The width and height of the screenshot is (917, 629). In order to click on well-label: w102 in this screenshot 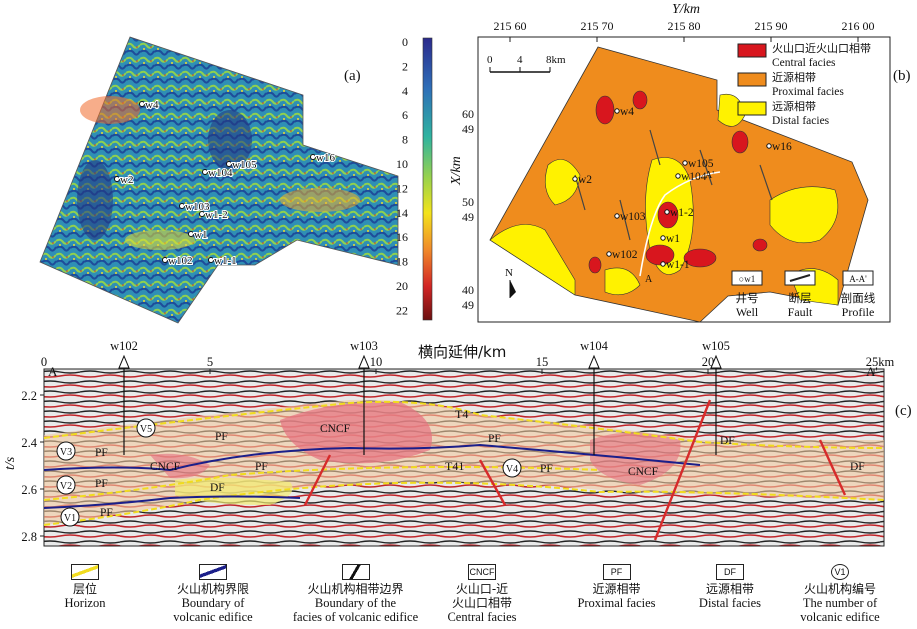, I will do `click(625, 255)`.